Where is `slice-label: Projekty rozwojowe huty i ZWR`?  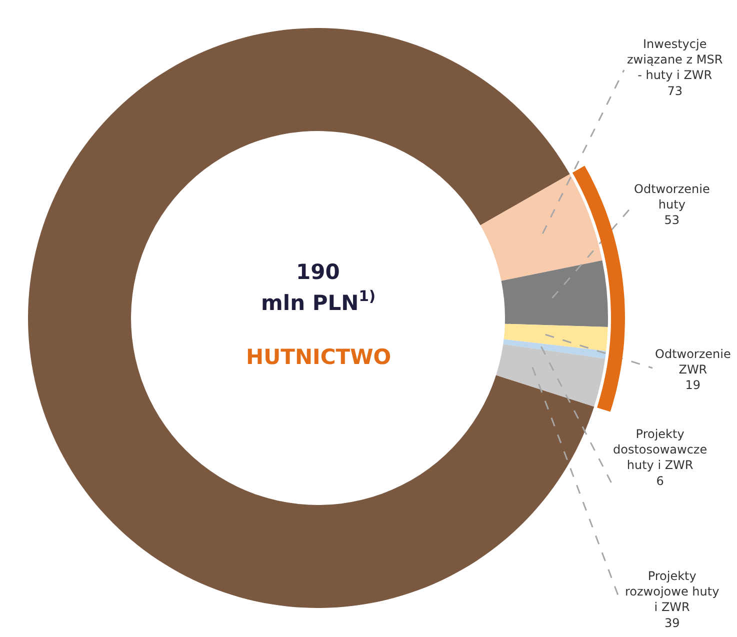
slice-label: Projekty rozwojowe huty i ZWR is located at coordinates (672, 591).